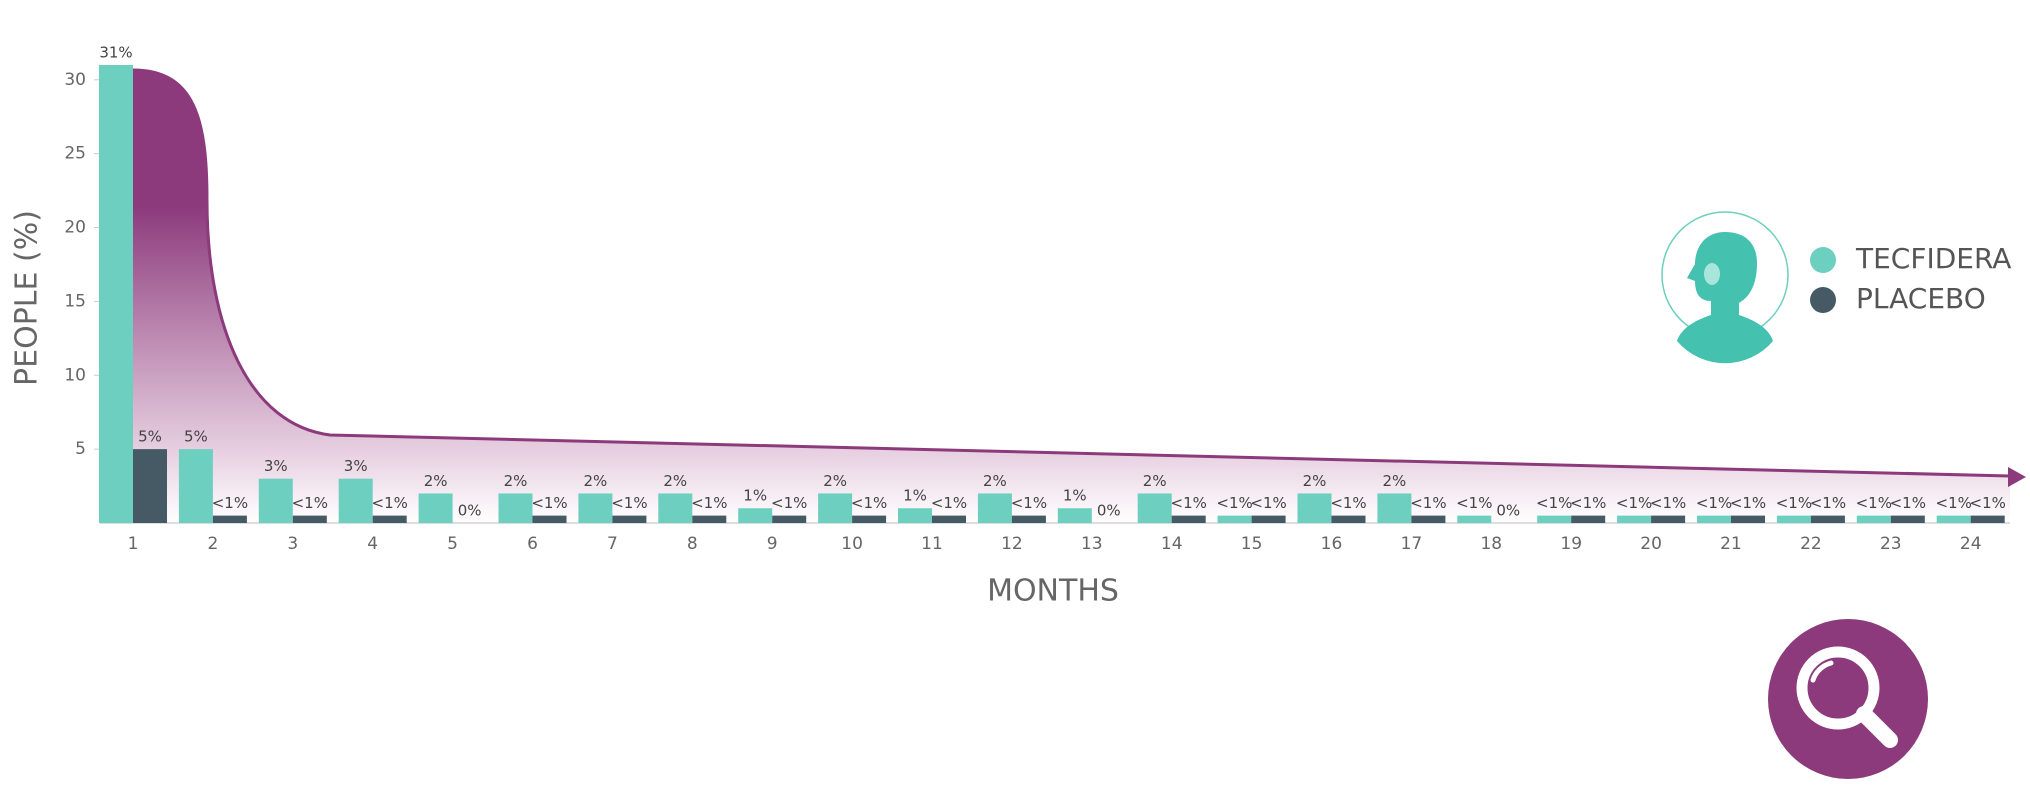  What do you see at coordinates (1921, 298) in the screenshot?
I see `legend-label: PLACEBO` at bounding box center [1921, 298].